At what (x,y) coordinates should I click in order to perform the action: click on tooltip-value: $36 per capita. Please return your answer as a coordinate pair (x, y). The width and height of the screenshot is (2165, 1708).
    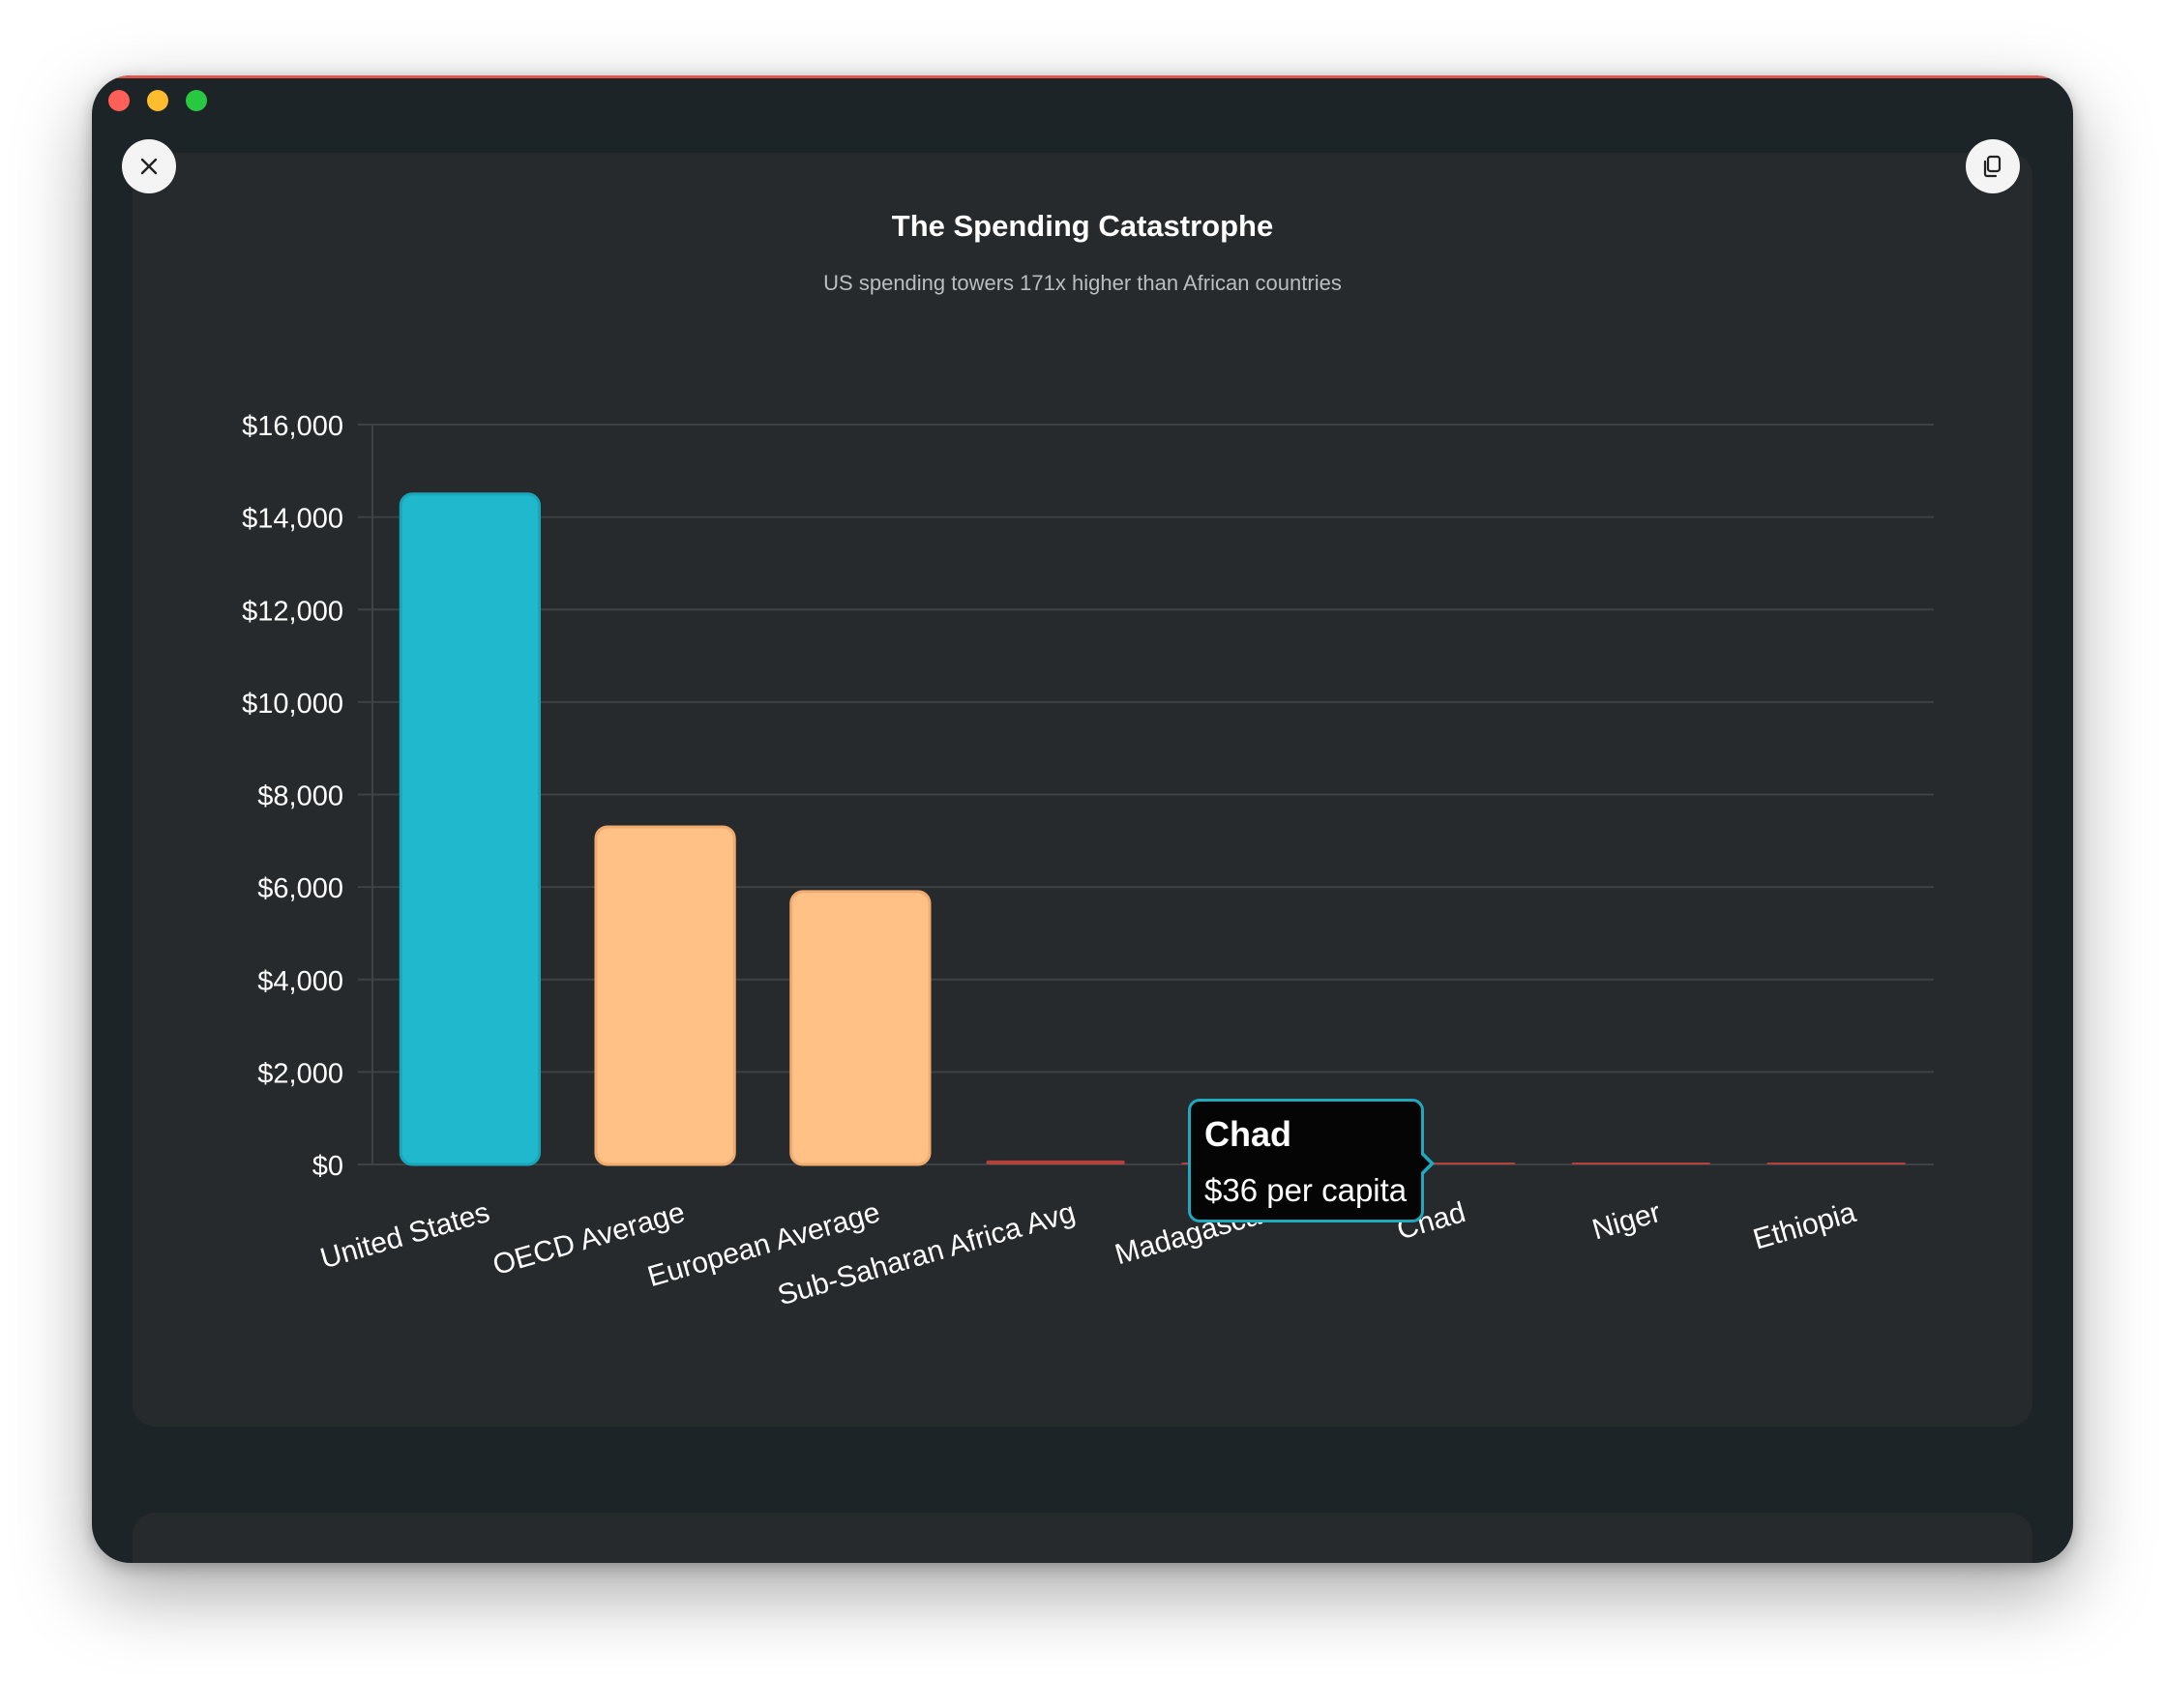
    Looking at the image, I should click on (1306, 1190).